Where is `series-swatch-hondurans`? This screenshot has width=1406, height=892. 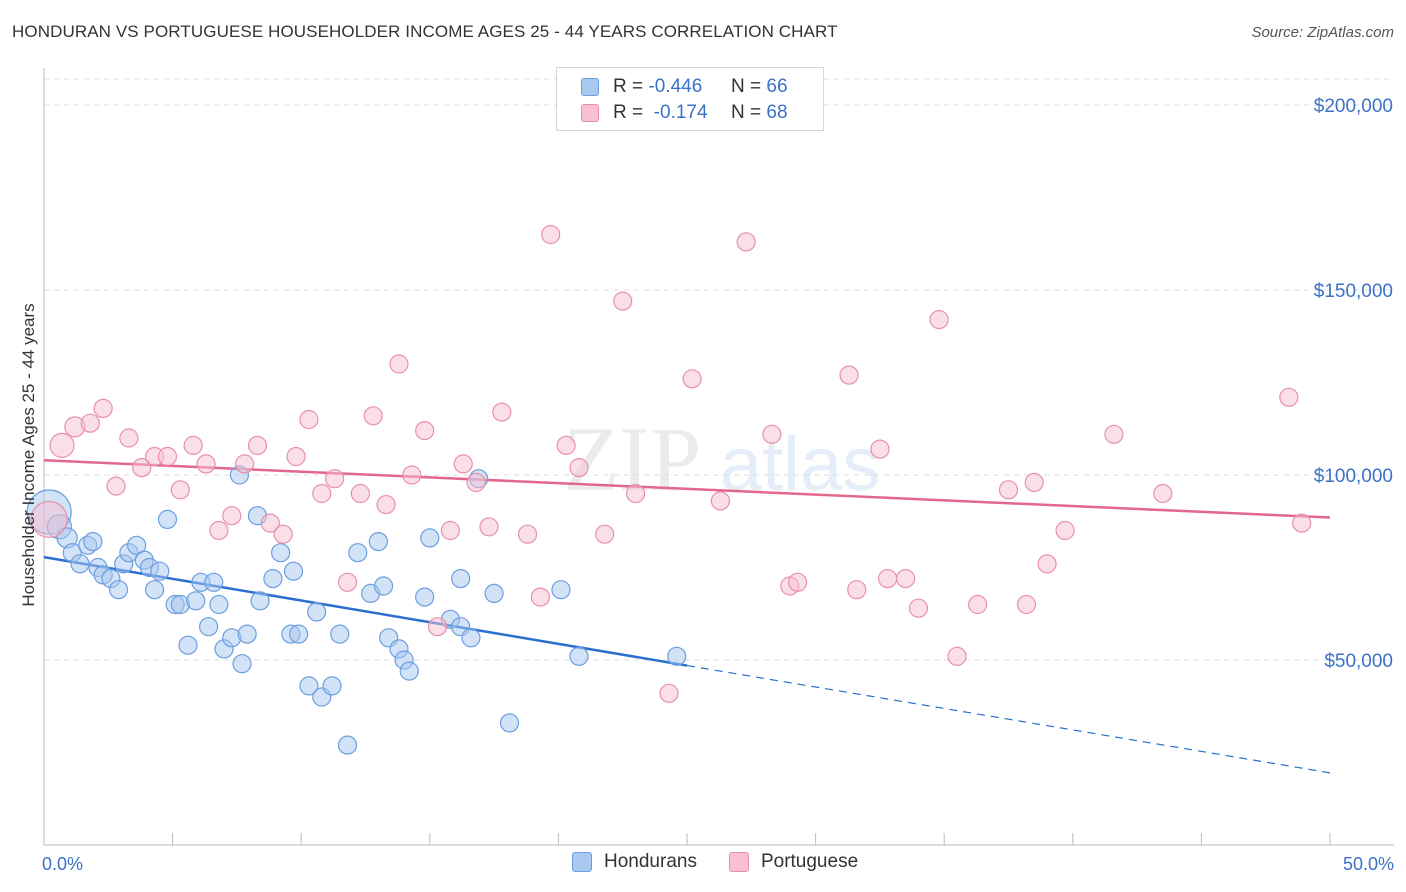
series-swatch-hondurans is located at coordinates (582, 862).